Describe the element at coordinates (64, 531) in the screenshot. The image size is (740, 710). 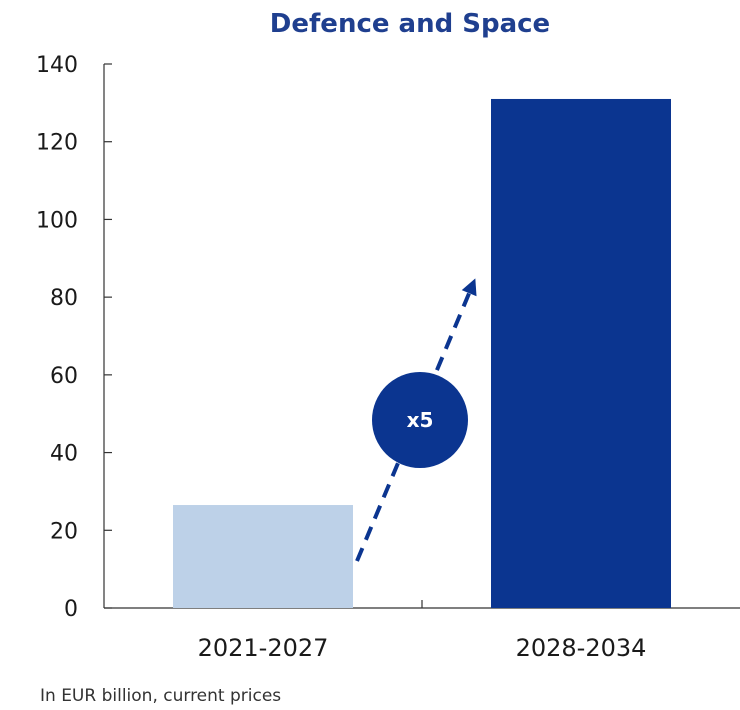
I see `y-tick-label: 20` at that location.